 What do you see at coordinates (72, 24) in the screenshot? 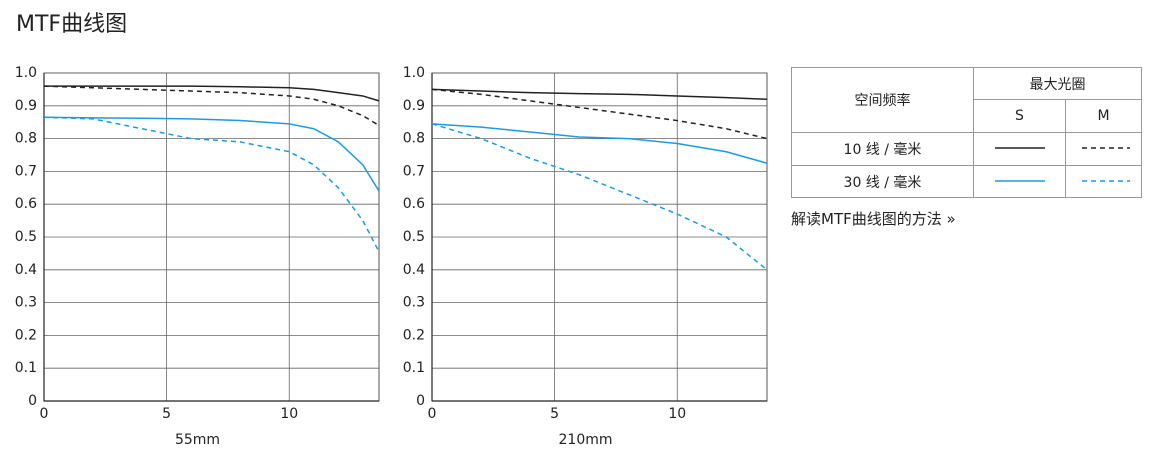
I see `page-title: MTF曲线图` at bounding box center [72, 24].